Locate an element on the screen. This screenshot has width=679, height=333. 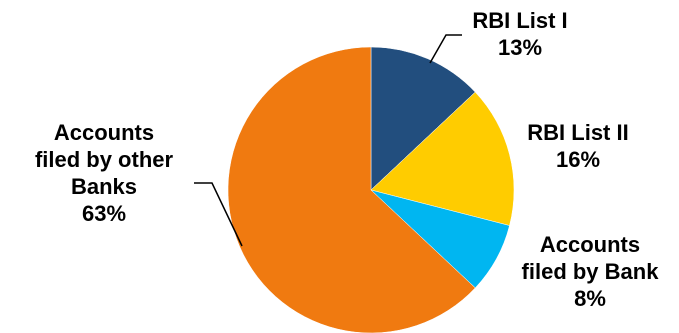
slice-value-label: 63% is located at coordinates (104, 213).